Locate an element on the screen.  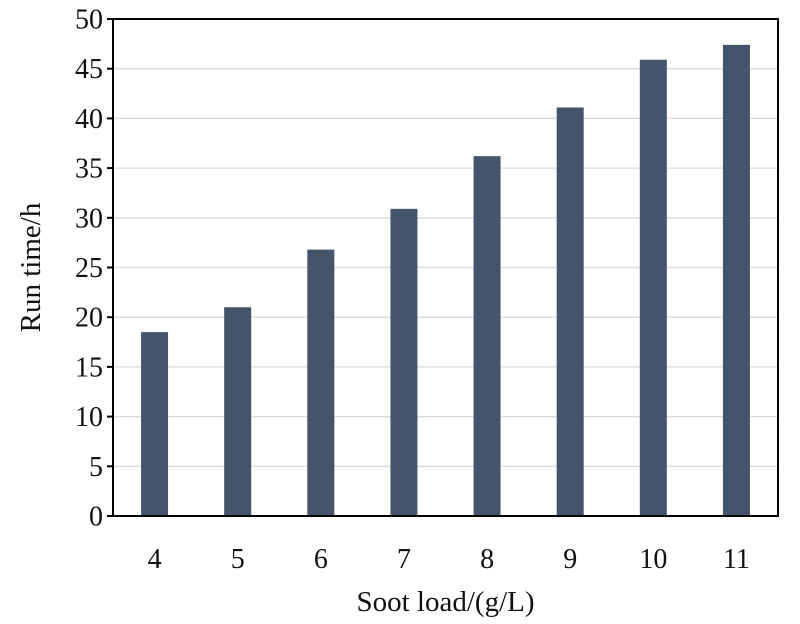
y-tick-label: 20 is located at coordinates (89, 318).